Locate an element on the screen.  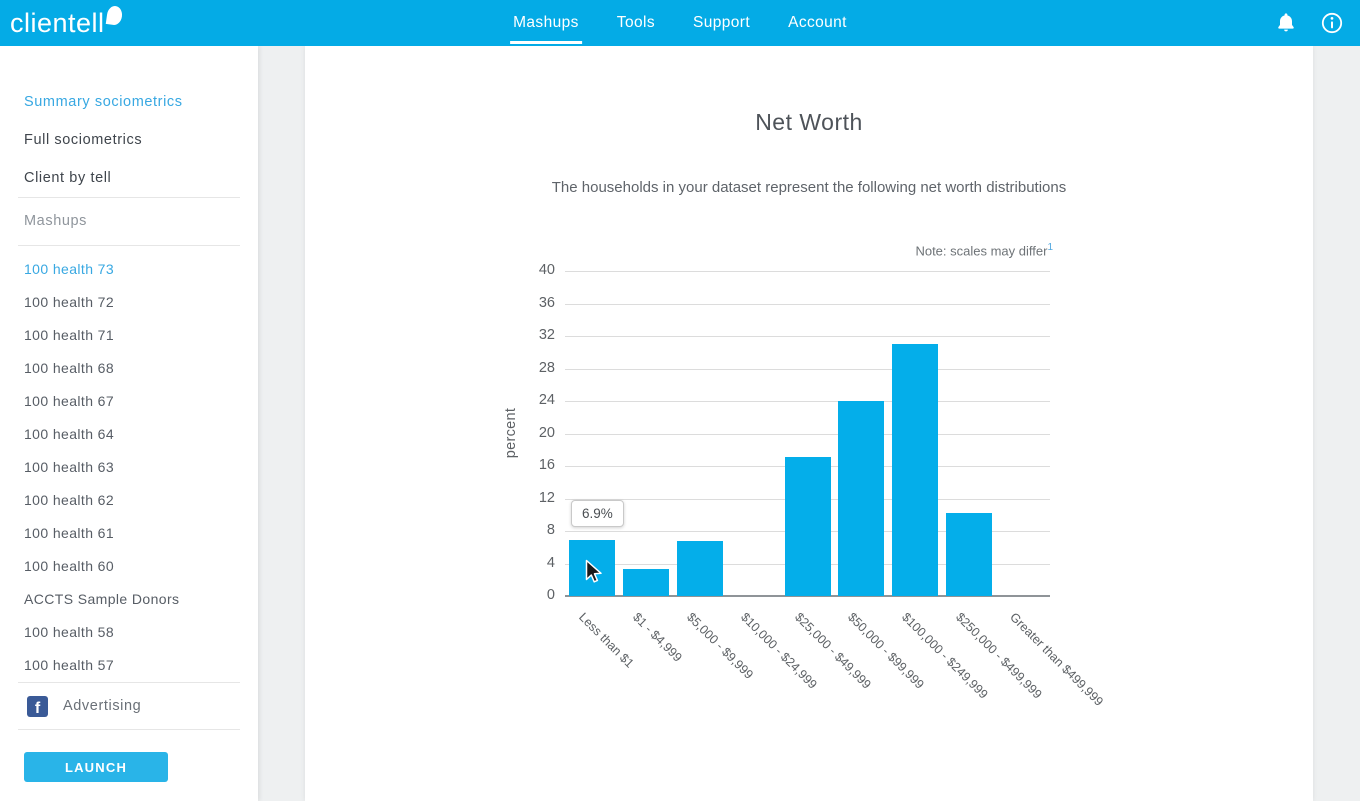
sidebar-item-100-health-72: 100 health 72 is located at coordinates (69, 302).